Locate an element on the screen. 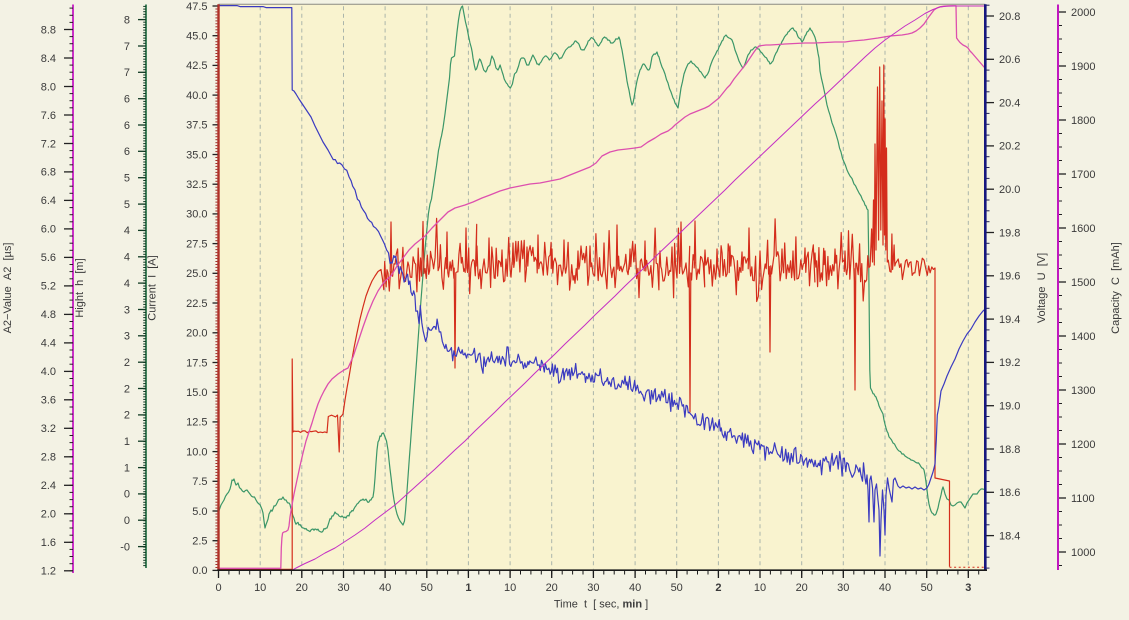 This screenshot has height=620, width=1129. svg-text: 47.5 is located at coordinates (196, 7).